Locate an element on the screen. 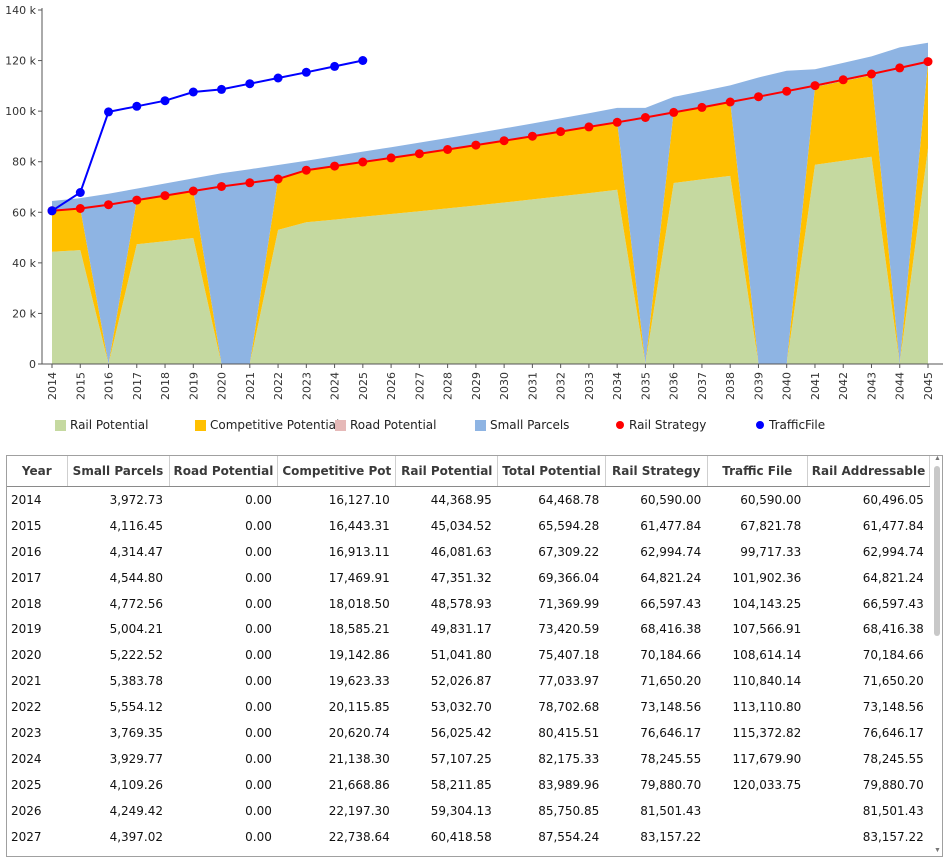 This screenshot has width=947, height=858. table-cell: 2017 is located at coordinates (26, 577).